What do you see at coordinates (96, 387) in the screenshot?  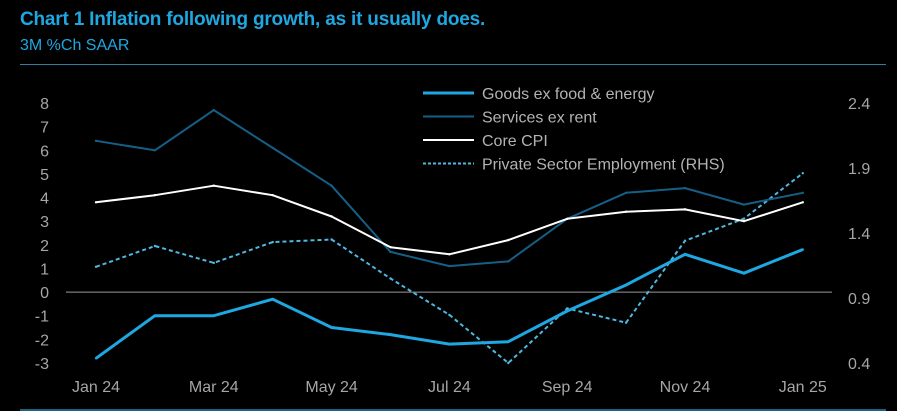 I see `x-tick-label: Jan 24` at bounding box center [96, 387].